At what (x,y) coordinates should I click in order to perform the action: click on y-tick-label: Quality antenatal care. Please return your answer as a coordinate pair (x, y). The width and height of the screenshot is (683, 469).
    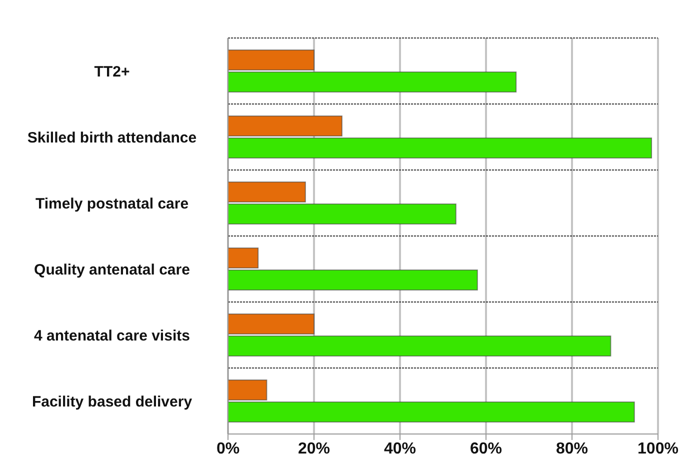
    Looking at the image, I should click on (112, 269).